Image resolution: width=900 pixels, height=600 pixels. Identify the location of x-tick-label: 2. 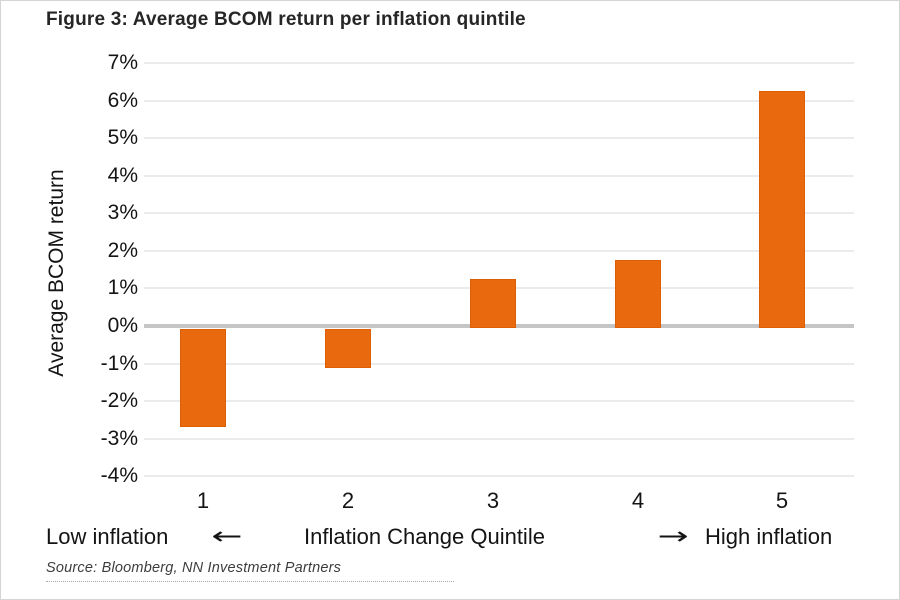
(348, 500).